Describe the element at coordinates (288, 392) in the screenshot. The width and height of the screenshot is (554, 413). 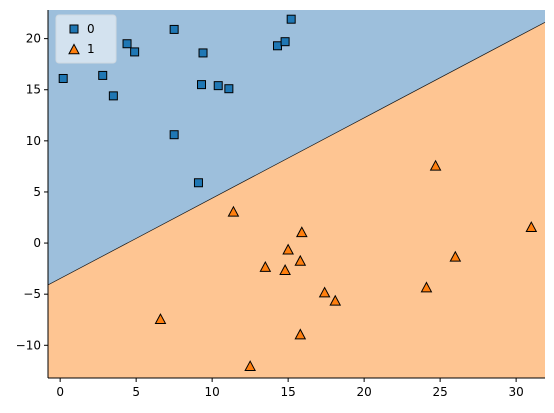
I see `x-tick-label: 15` at that location.